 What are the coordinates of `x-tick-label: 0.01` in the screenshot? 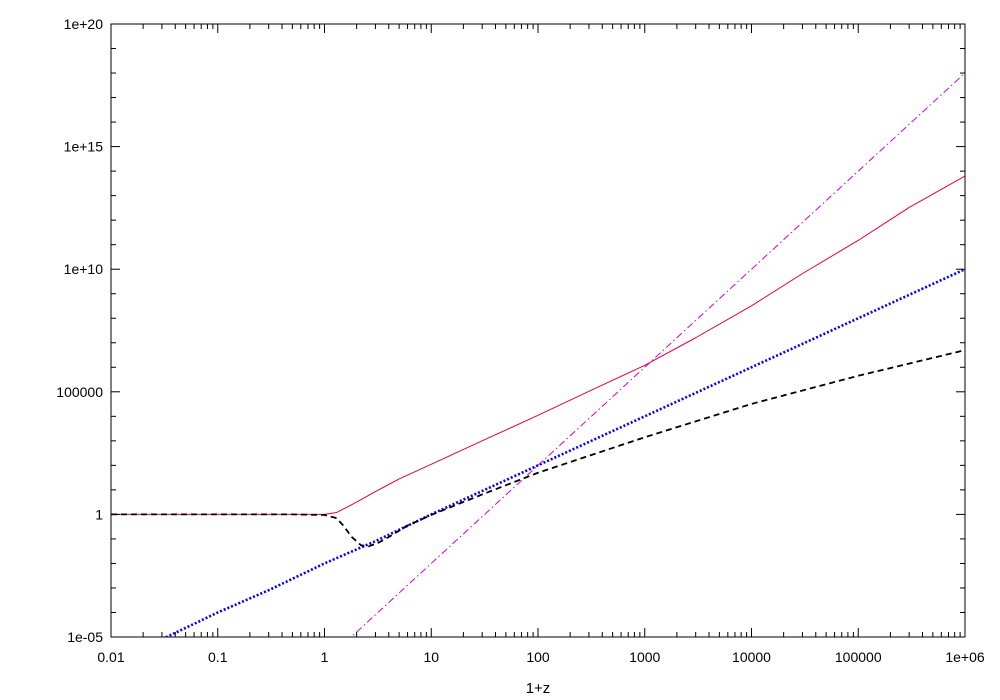 It's located at (110, 657).